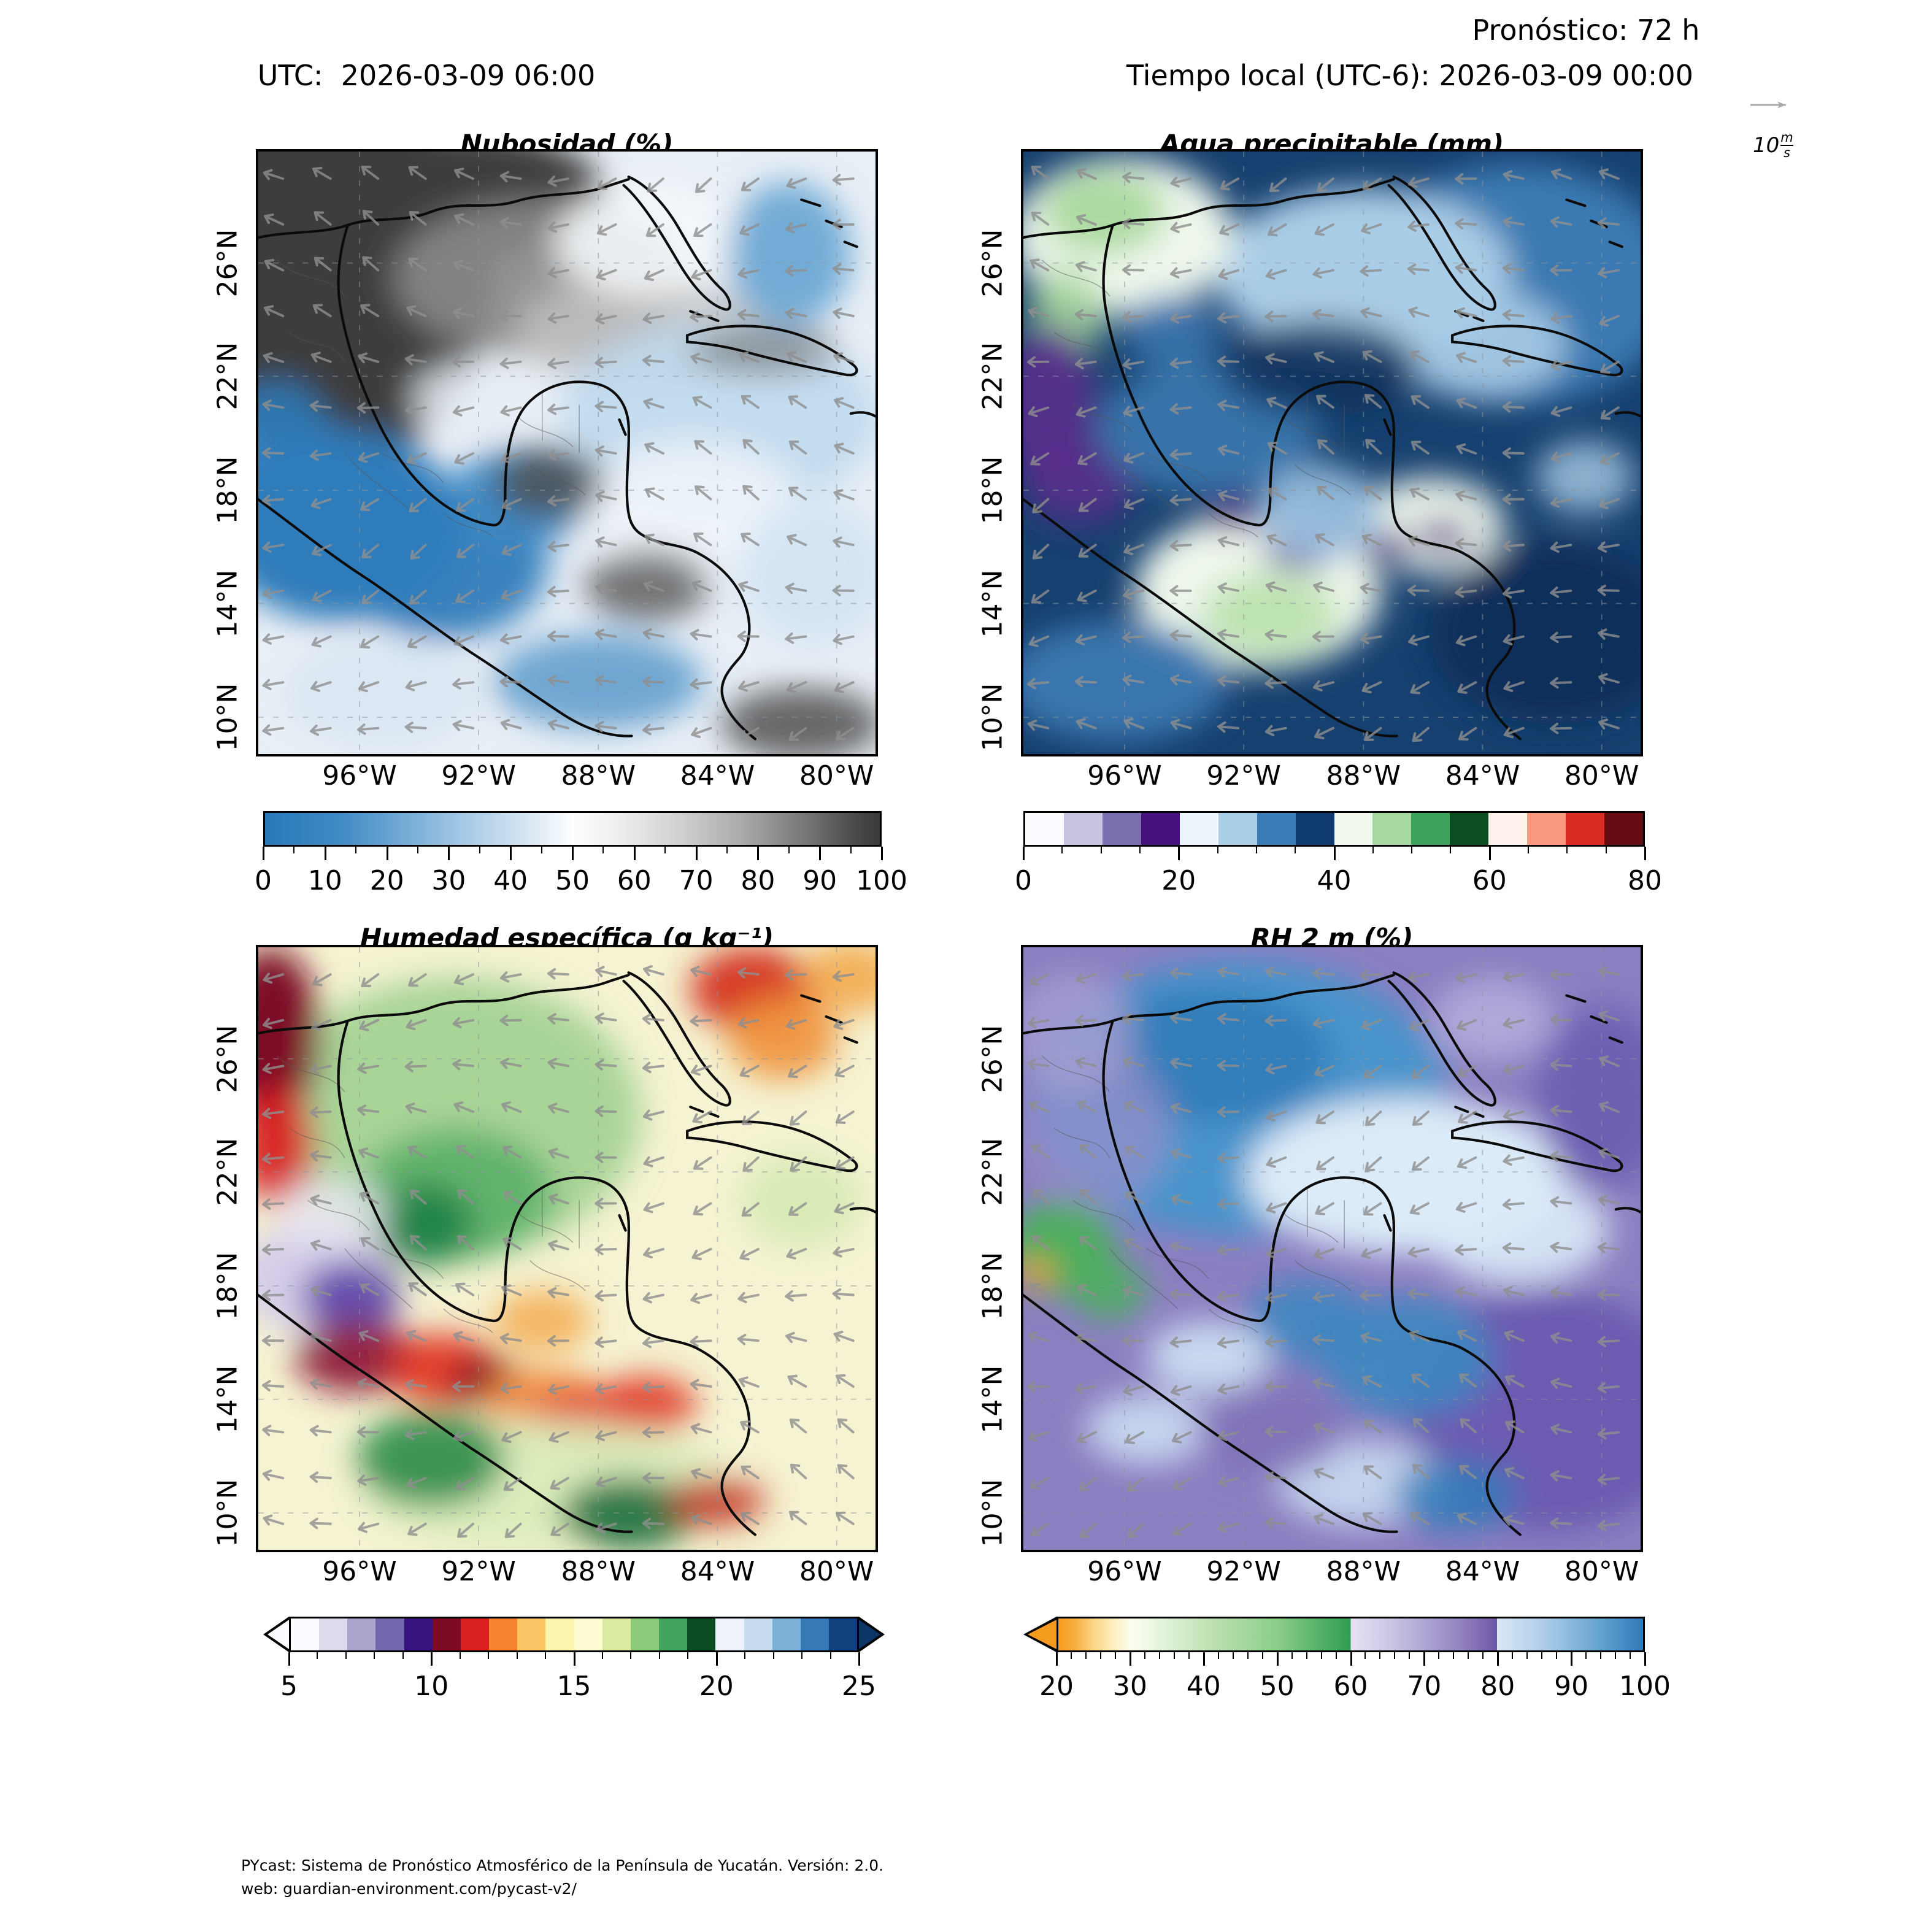  Describe the element at coordinates (1788, 129) in the screenshot. I see `wind-reference-key: 10 m s` at that location.